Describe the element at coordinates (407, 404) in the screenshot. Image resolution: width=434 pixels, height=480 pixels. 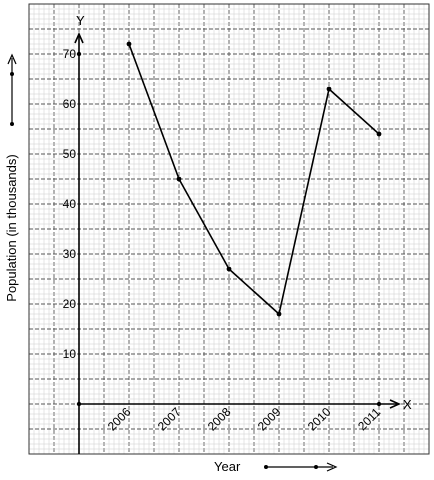
I see `x-axis-letter: X` at that location.